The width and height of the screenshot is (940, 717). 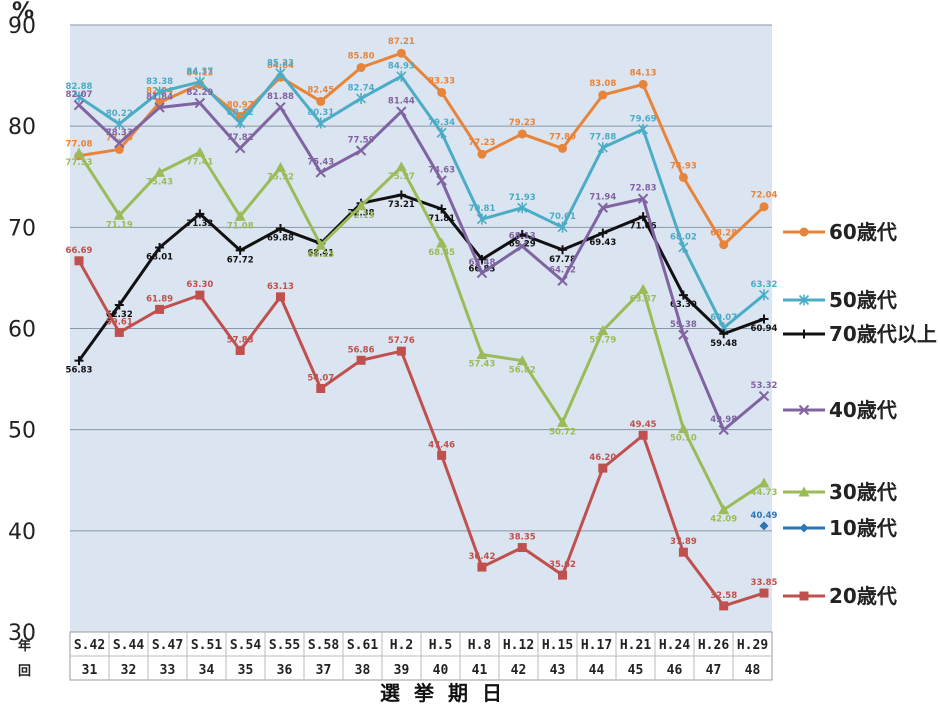 I want to click on legend-label: 10歳代, so click(x=863, y=528).